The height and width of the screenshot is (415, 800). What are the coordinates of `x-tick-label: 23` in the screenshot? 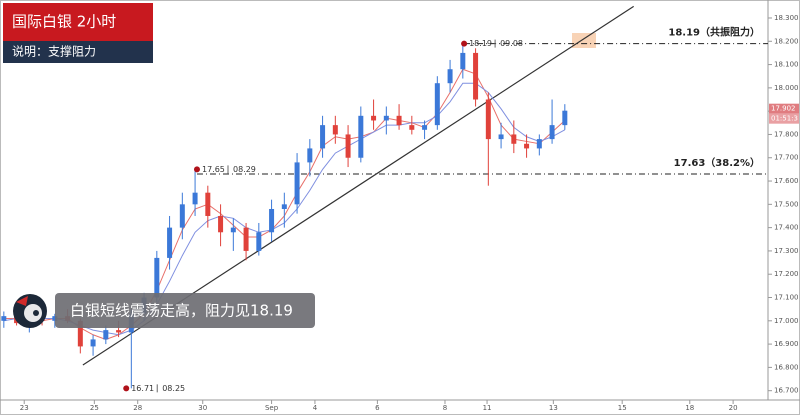 It's located at (24, 408).